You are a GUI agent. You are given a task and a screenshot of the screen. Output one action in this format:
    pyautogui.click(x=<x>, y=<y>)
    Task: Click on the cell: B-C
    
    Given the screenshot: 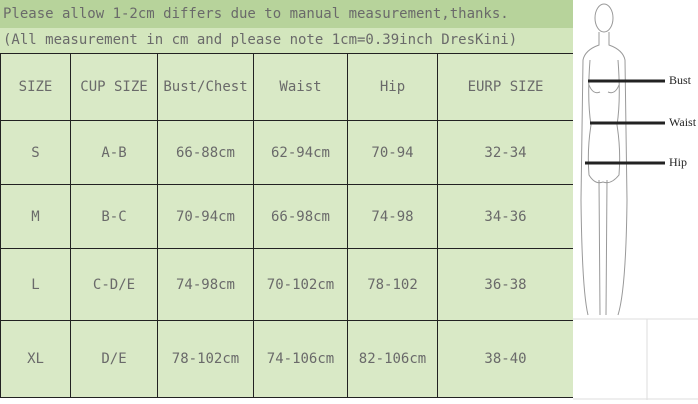 What is the action you would take?
    pyautogui.click(x=114, y=216)
    